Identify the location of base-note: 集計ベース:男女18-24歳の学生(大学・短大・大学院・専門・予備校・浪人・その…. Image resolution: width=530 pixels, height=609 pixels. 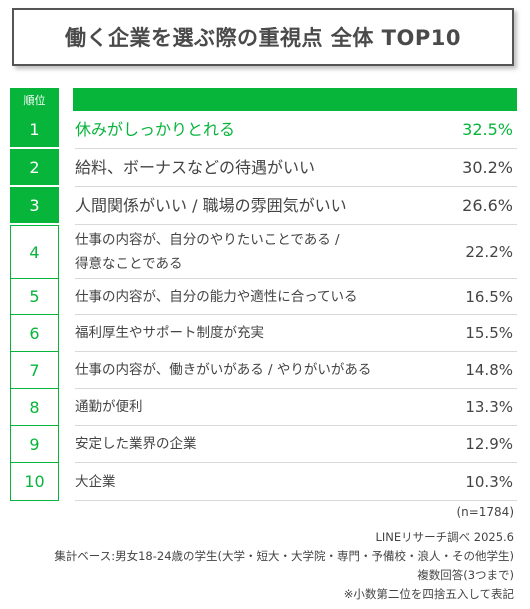
(284, 556).